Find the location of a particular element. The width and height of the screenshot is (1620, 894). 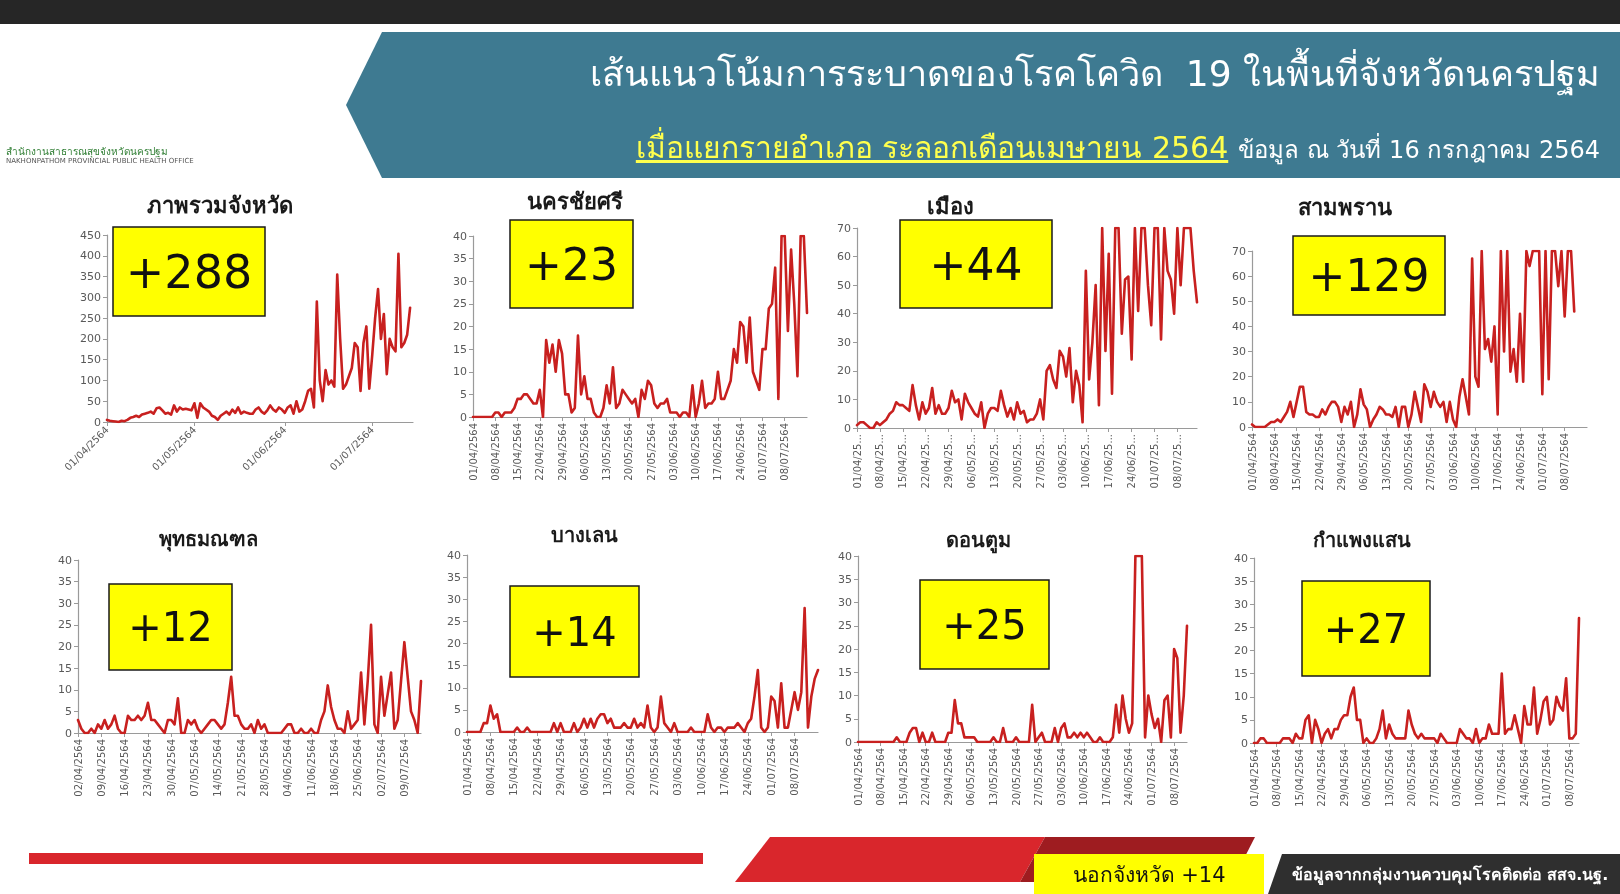

x-tick-label: 09/07/2564 is located at coordinates (404, 768).